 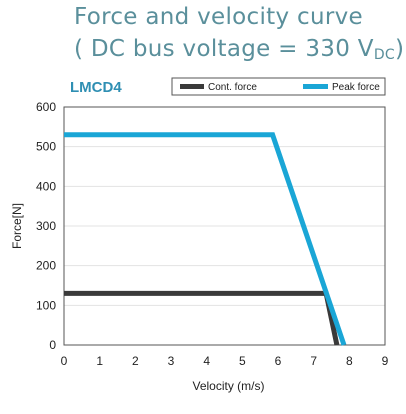 I want to click on legend-cont-label: Cont. force, so click(x=232, y=87).